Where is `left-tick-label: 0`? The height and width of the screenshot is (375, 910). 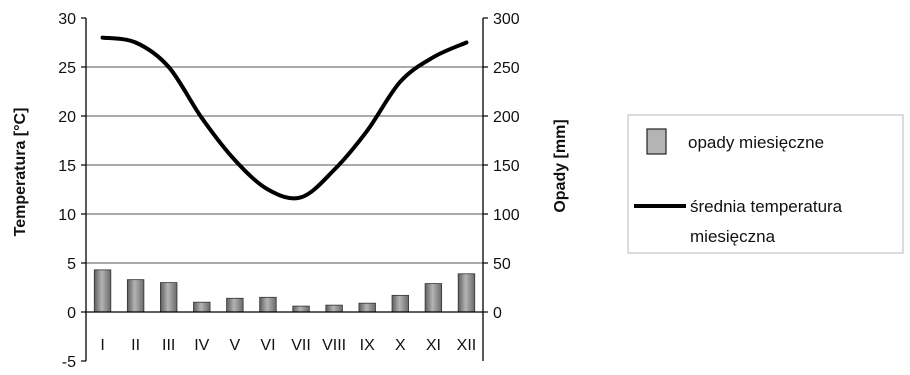 left-tick-label: 0 is located at coordinates (71, 313).